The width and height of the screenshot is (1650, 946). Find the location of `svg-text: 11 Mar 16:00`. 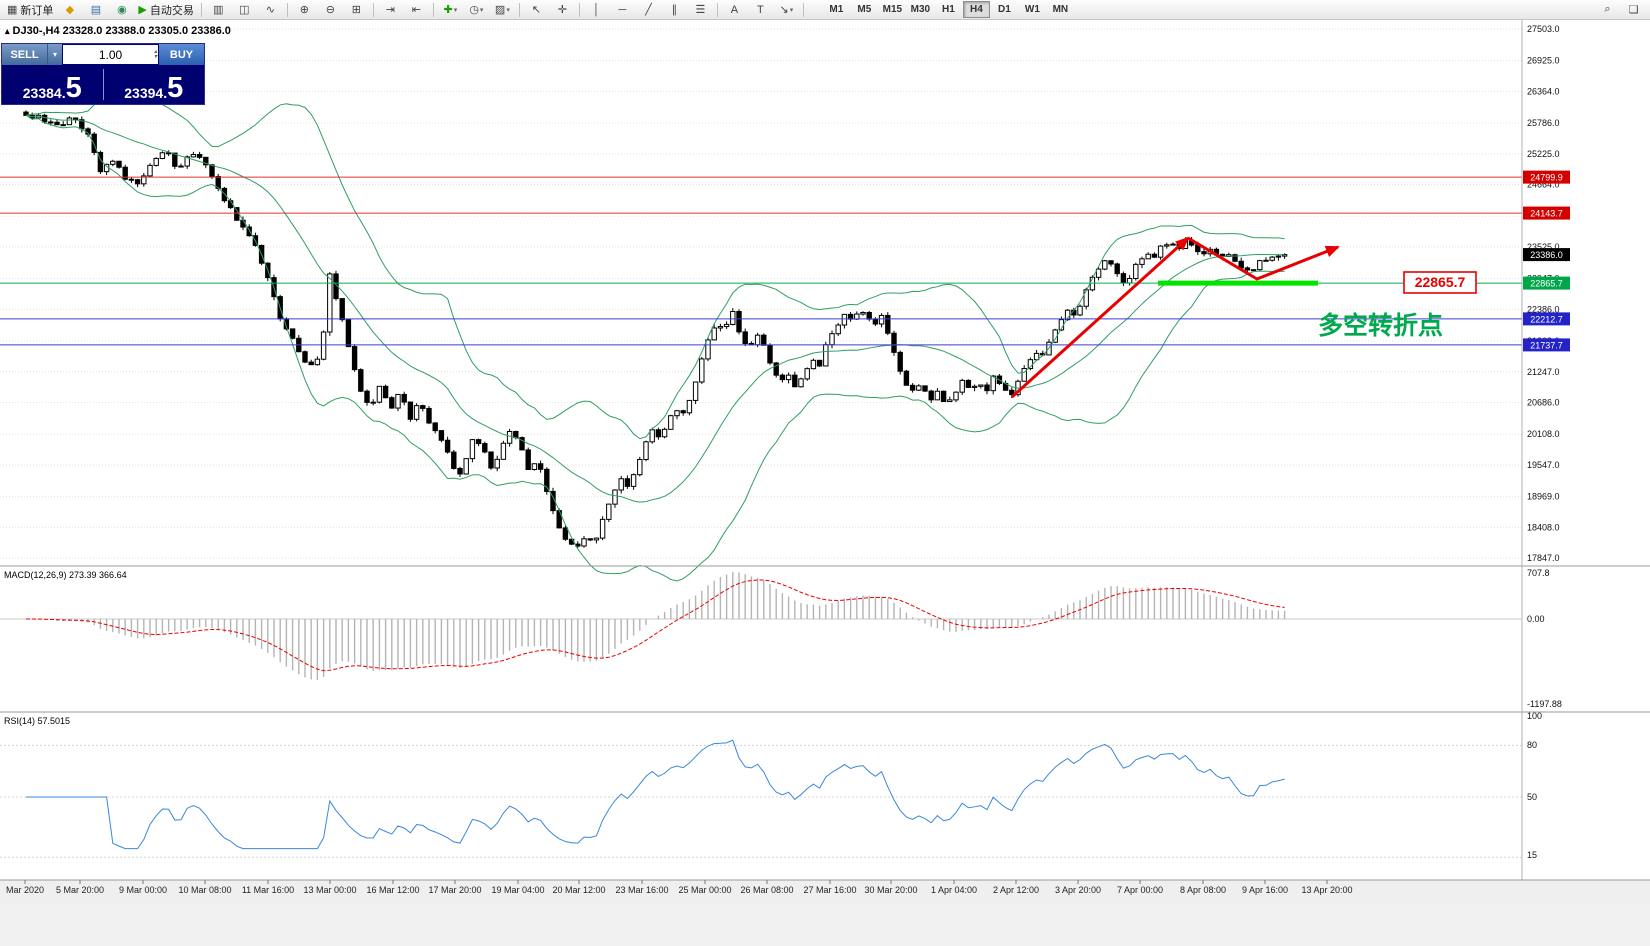

svg-text: 11 Mar 16:00 is located at coordinates (268, 890).